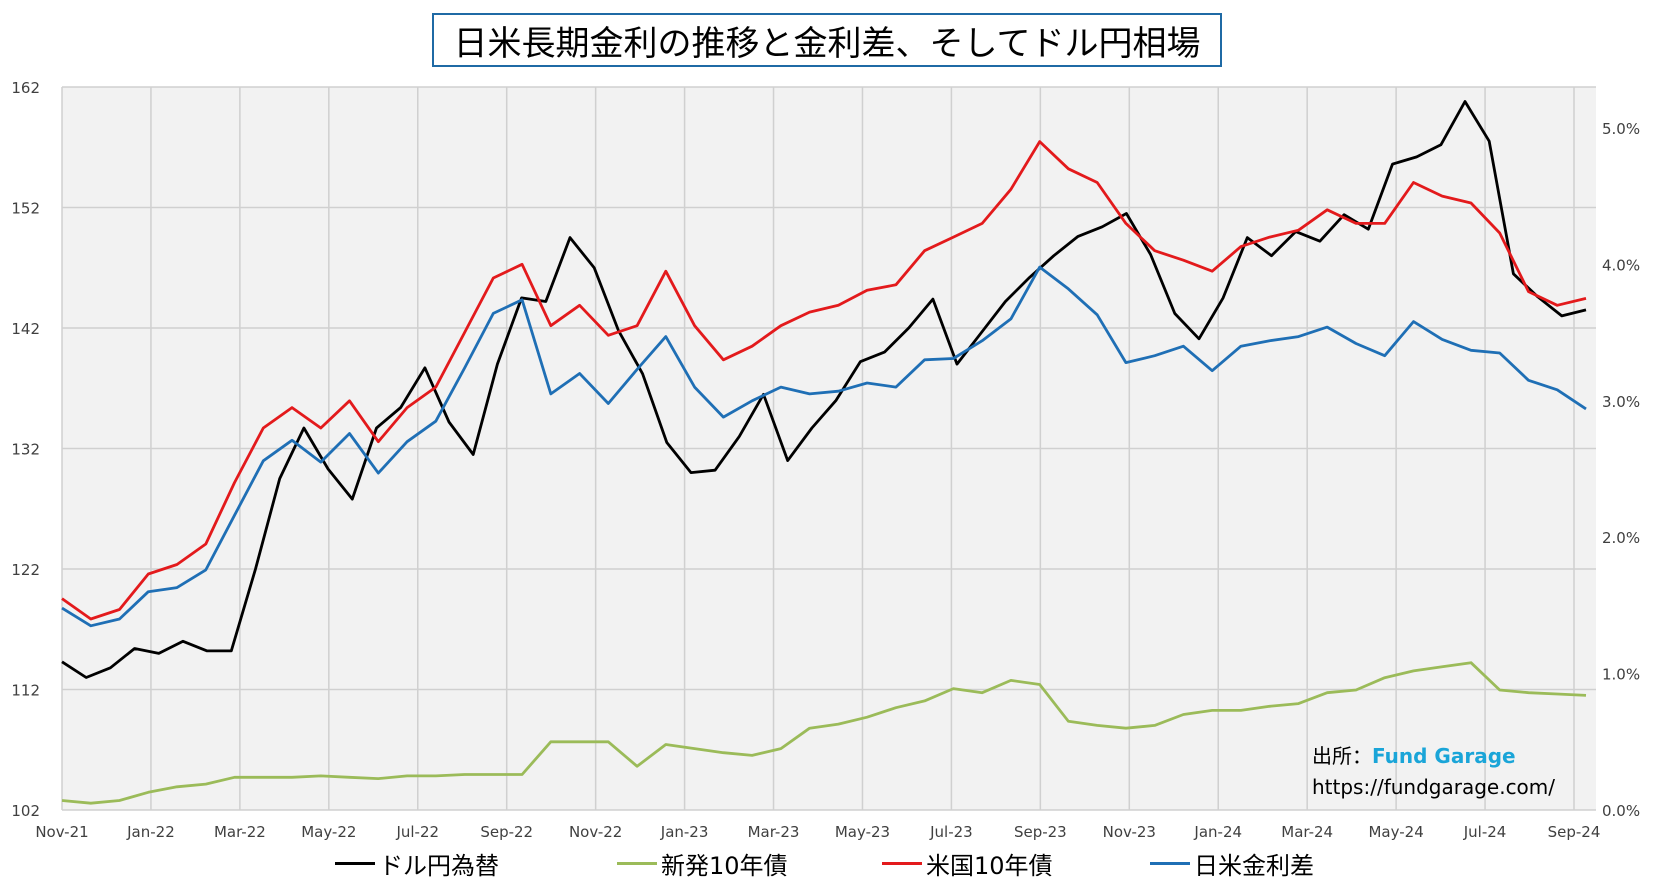 The image size is (1655, 887). I want to click on source-block: 出所：Fund Garage https://fundgarage.com/, so click(1433, 769).